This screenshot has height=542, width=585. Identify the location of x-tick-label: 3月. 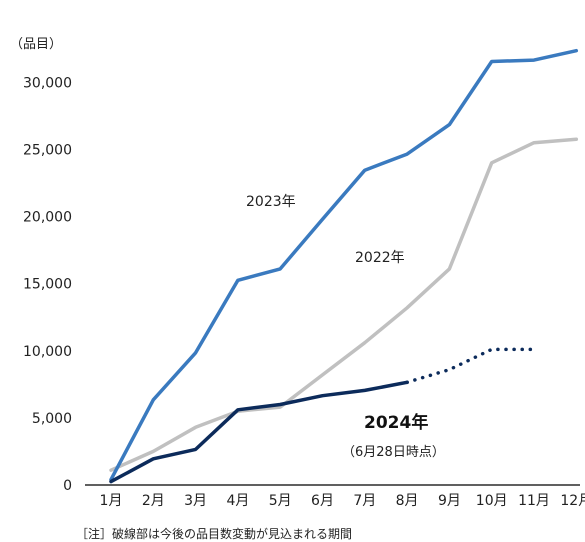
(195, 501).